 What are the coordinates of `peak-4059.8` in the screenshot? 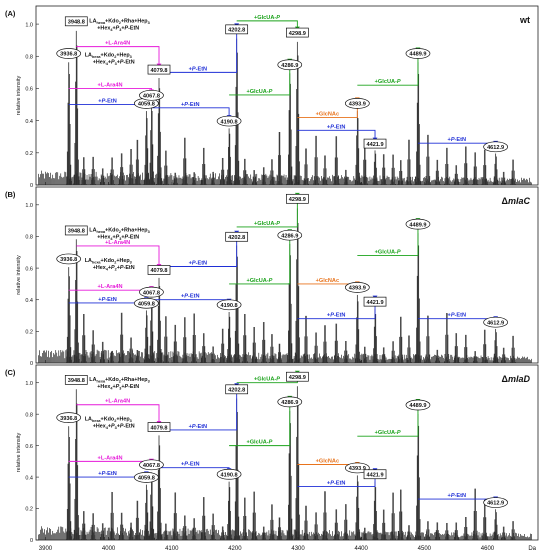 It's located at (147, 336).